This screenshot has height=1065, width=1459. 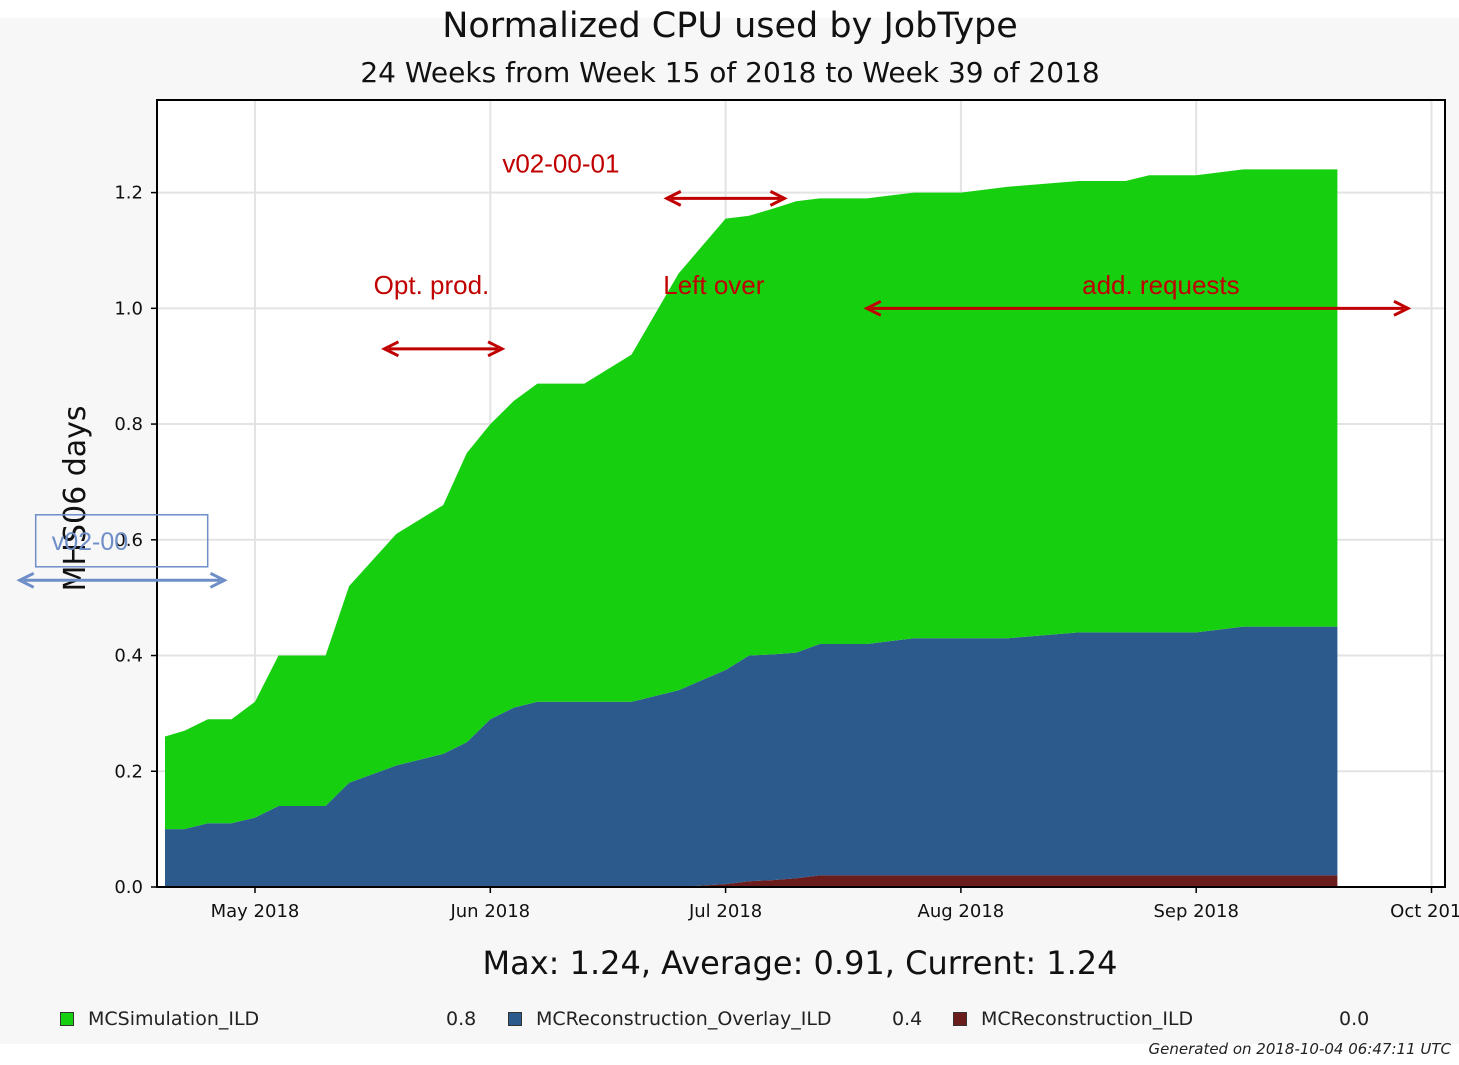 I want to click on annotation-arrow-2-head-left, so click(x=872, y=308).